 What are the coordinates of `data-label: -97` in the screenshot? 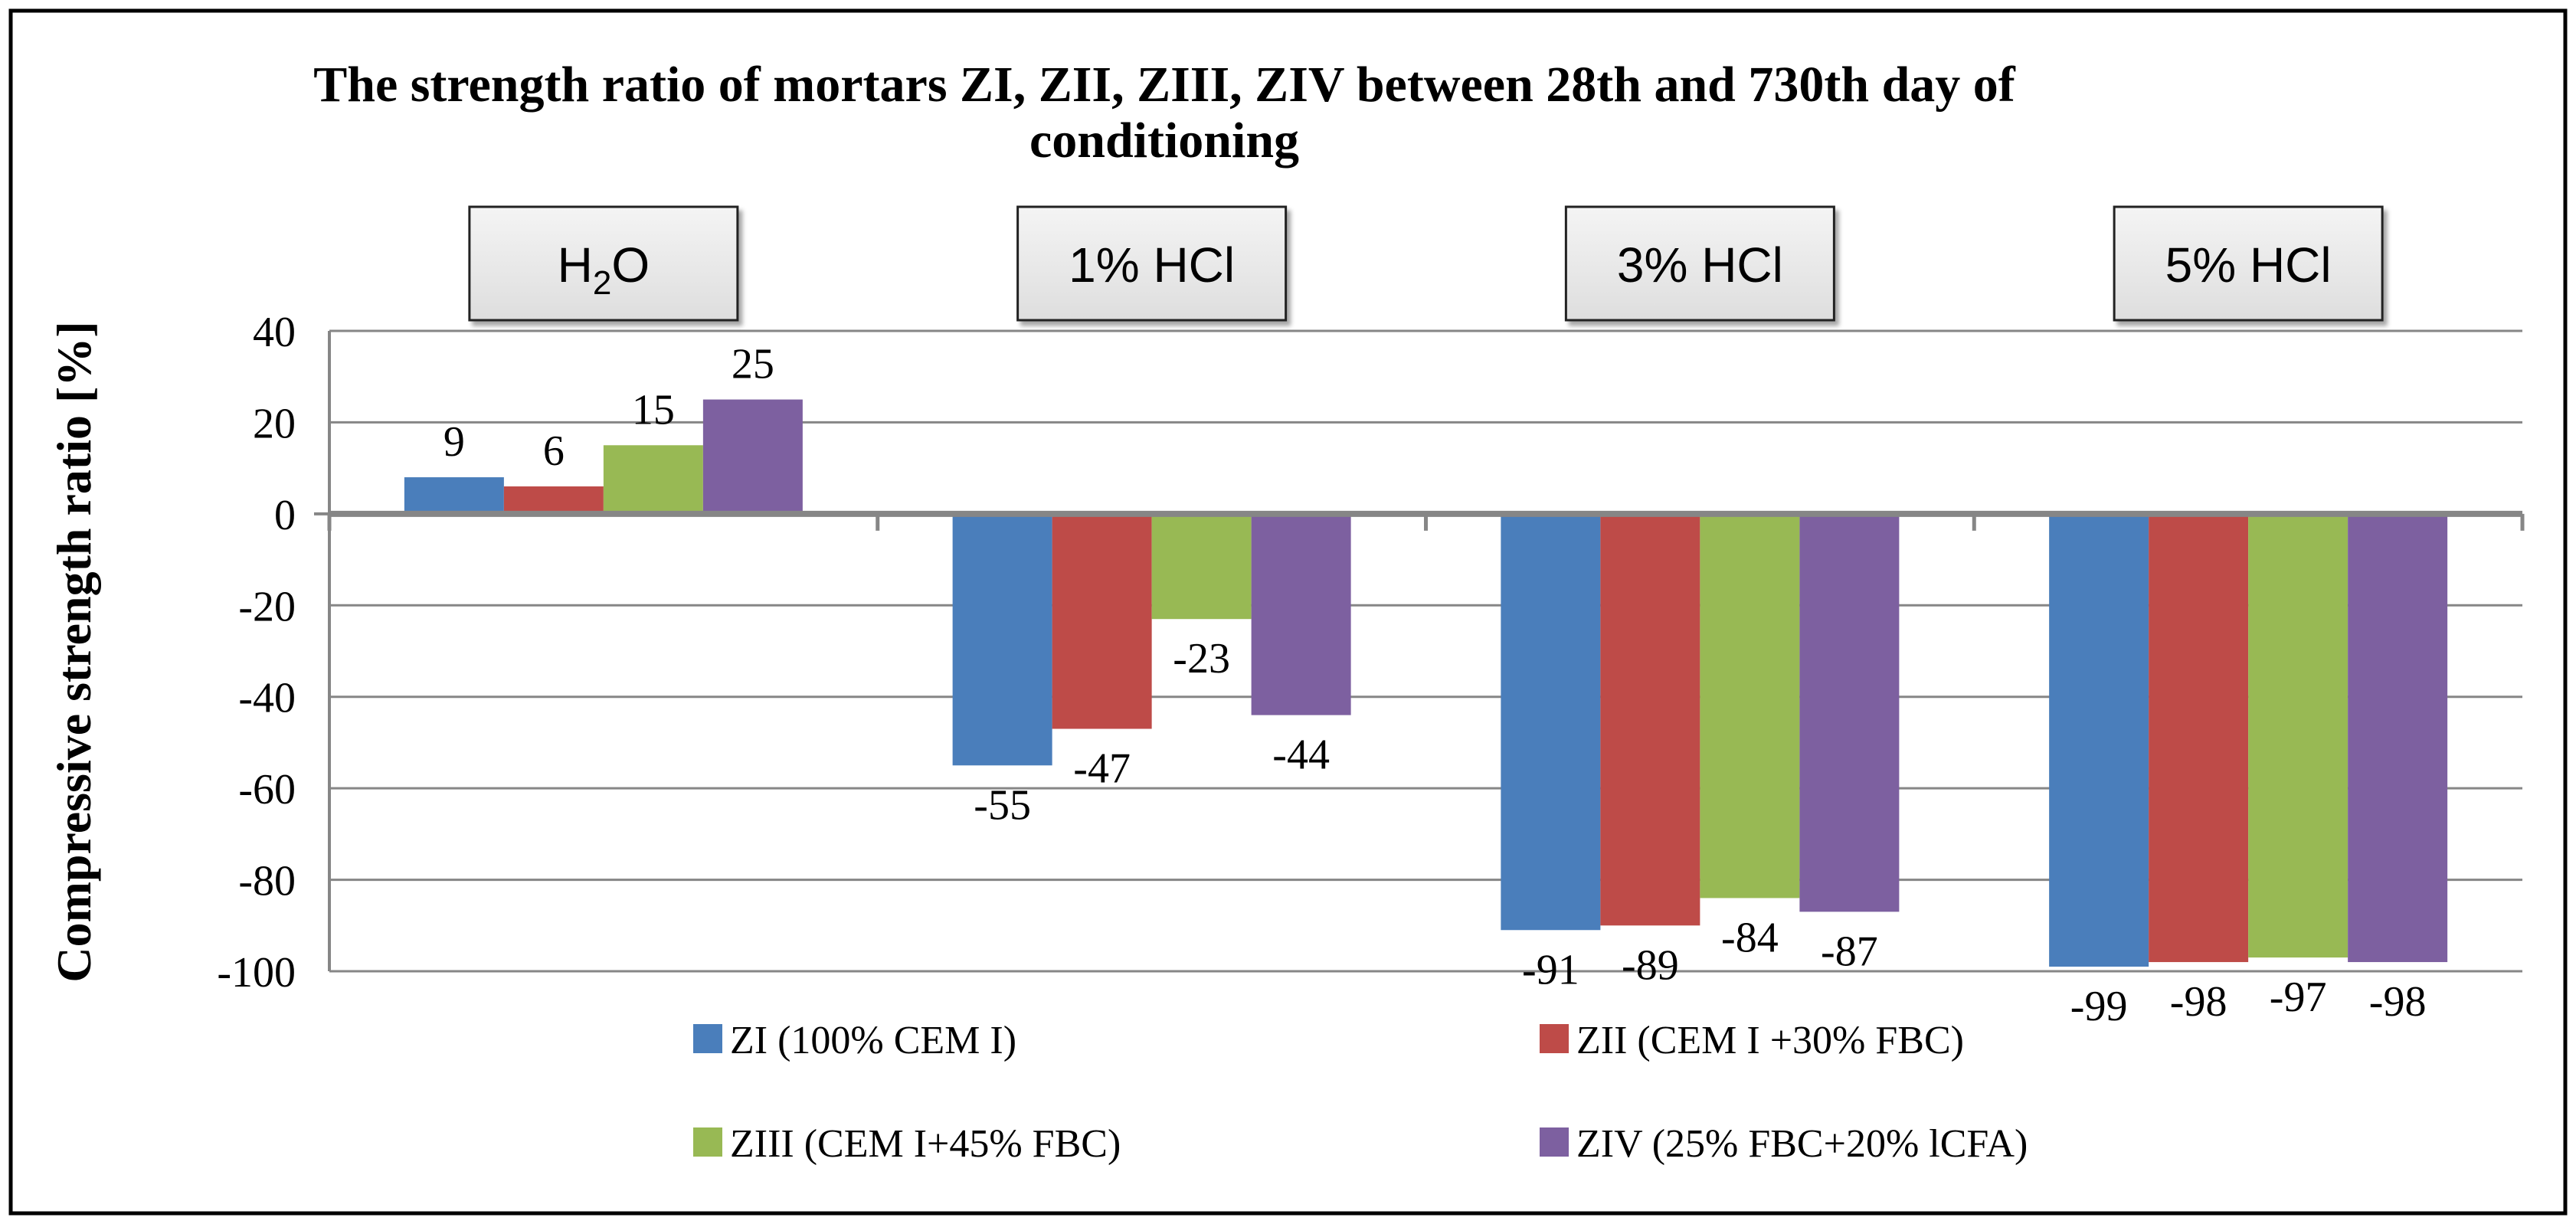 It's located at (2298, 997).